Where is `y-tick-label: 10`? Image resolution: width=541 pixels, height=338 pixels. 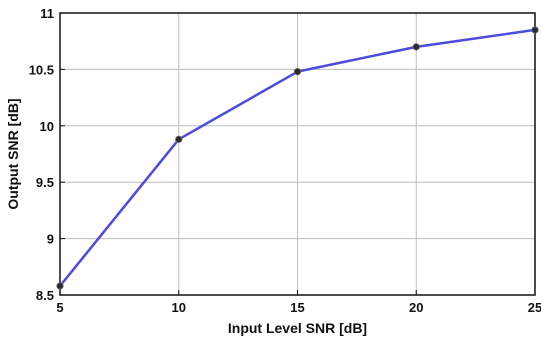 y-tick-label: 10 is located at coordinates (47, 126).